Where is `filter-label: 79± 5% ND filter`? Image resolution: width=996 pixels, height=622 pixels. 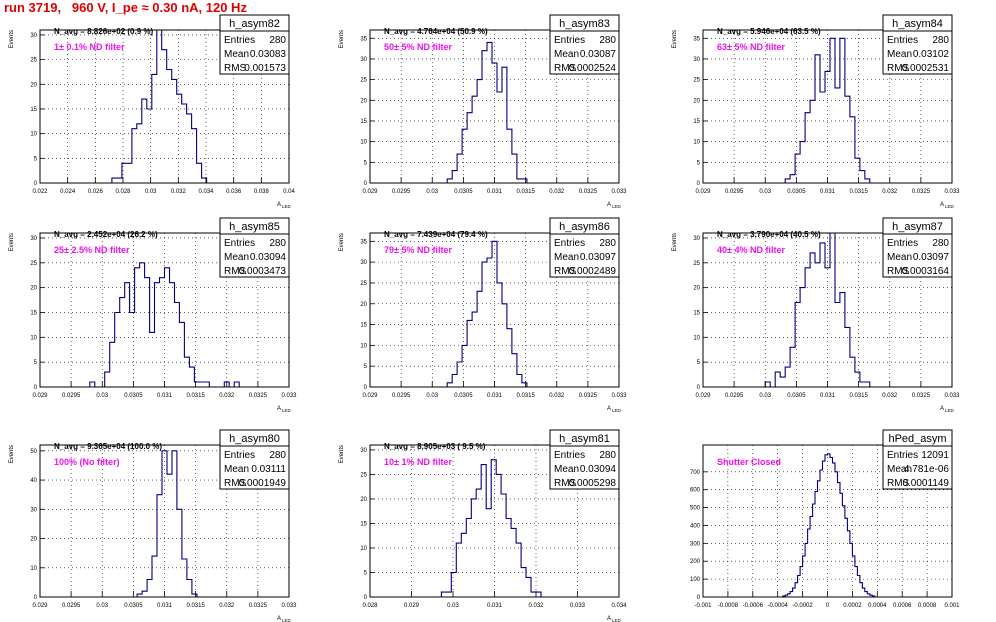
filter-label: 79± 5% ND filter is located at coordinates (418, 250).